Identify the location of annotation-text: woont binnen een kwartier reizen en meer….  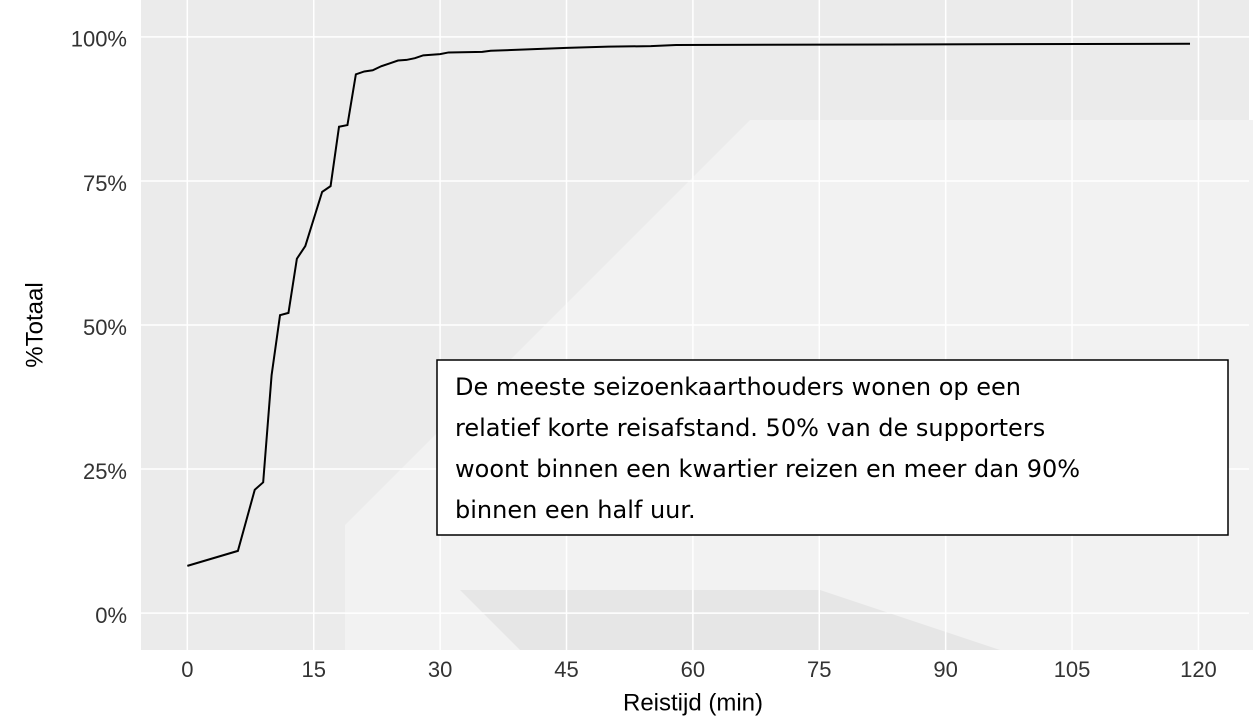
(767, 469).